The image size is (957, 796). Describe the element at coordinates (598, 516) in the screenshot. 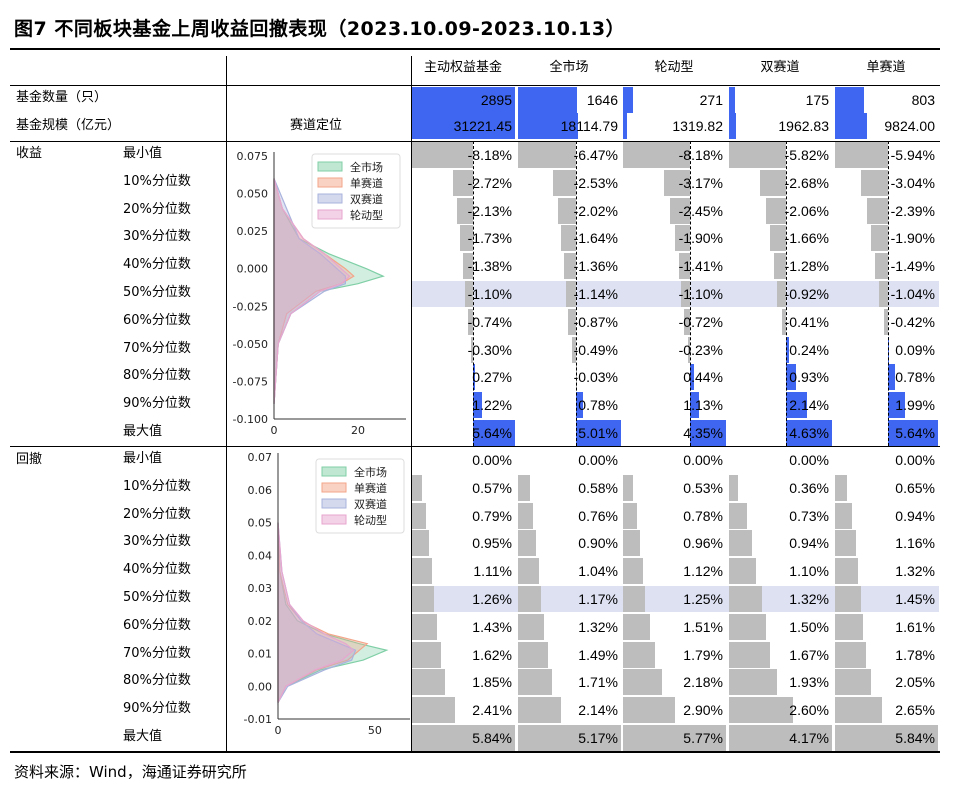

I see `drawdown-value: 0.76%` at that location.